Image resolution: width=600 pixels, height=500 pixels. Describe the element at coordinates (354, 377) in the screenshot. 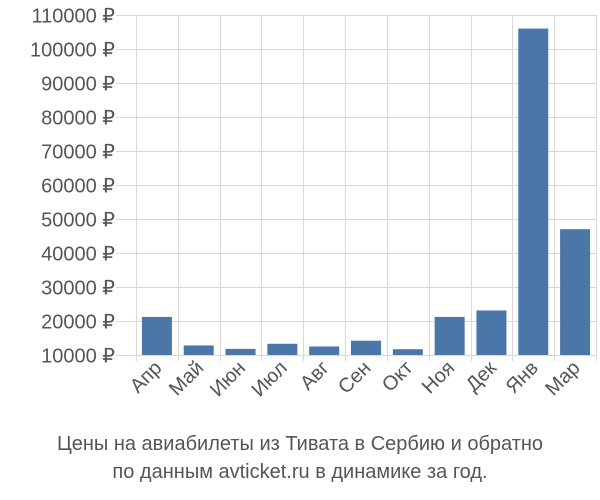

I see `x-tick-label: Сен` at that location.